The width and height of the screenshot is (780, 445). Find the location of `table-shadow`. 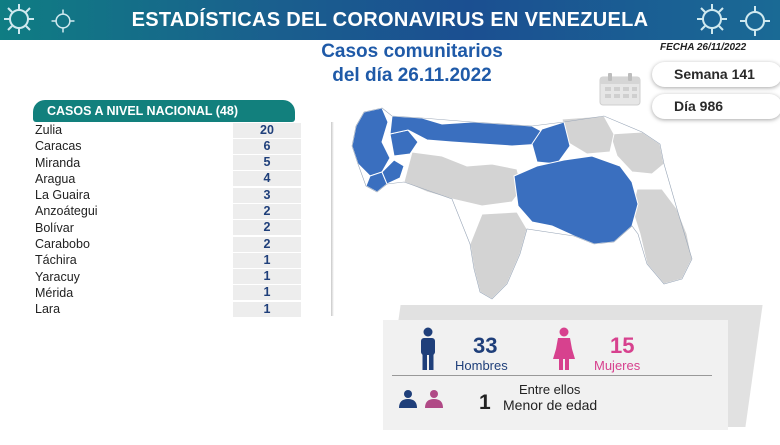

table-shadow is located at coordinates (332, 219).